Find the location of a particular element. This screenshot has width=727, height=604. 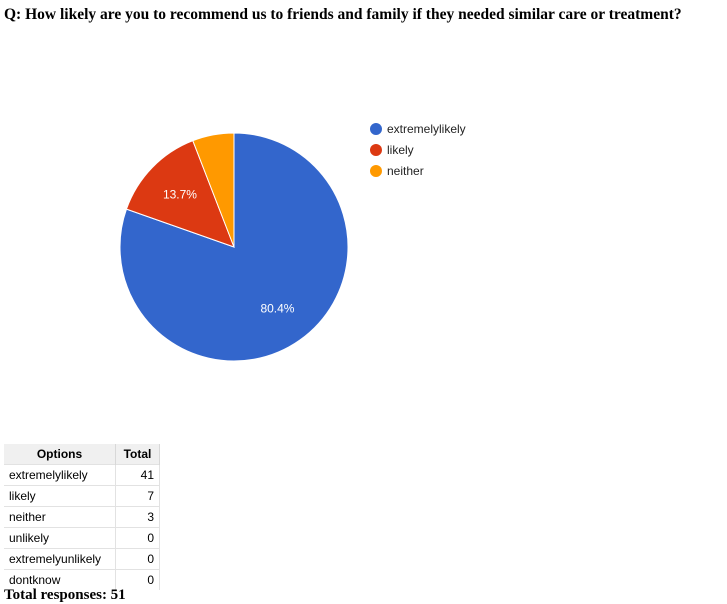

table-row: likely 7 is located at coordinates (82, 496).